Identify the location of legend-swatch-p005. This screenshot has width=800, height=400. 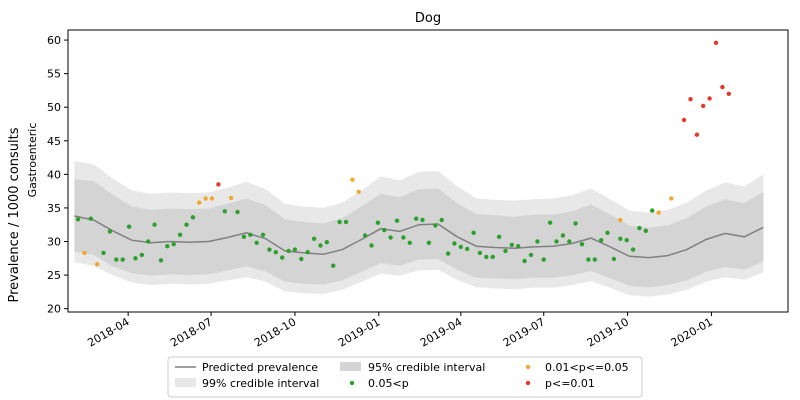
(352, 383).